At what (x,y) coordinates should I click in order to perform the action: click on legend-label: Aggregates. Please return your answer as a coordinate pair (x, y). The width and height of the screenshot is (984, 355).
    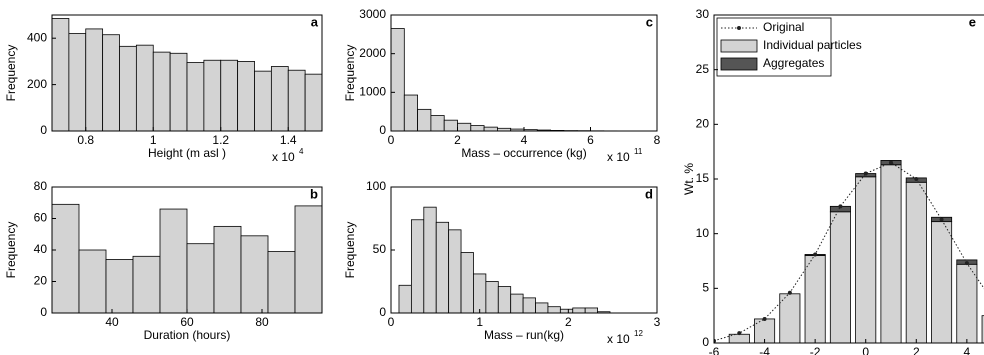
    Looking at the image, I should click on (793, 63).